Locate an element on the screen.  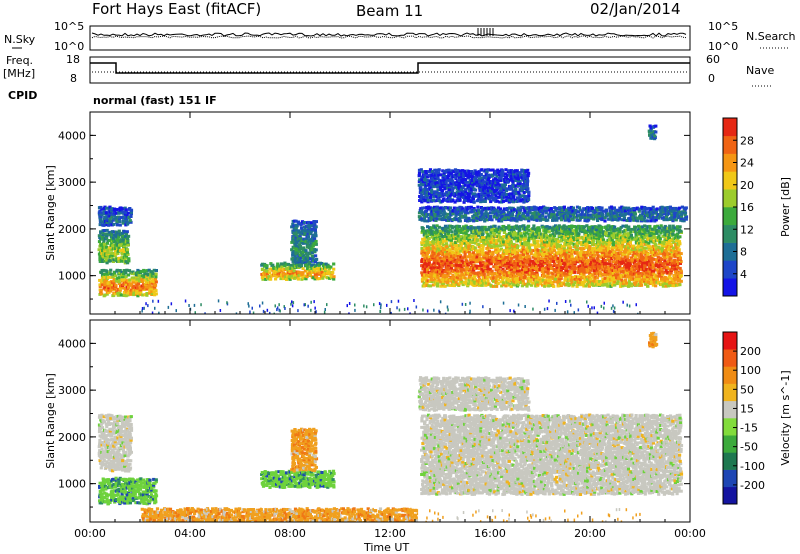
nsearch-label: N.Search is located at coordinates (771, 36).